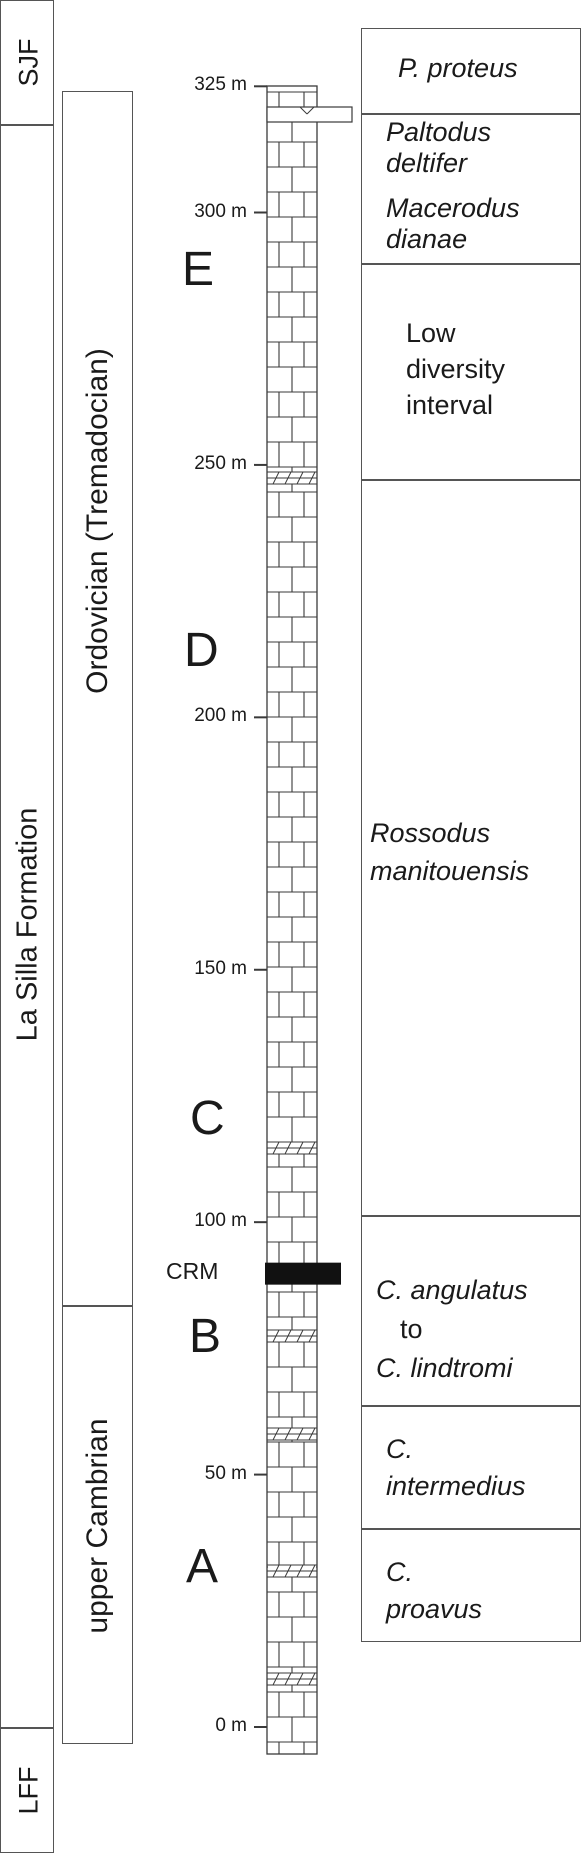  Describe the element at coordinates (450, 405) in the screenshot. I see `biozone-low-diversity-line3: interval` at that location.